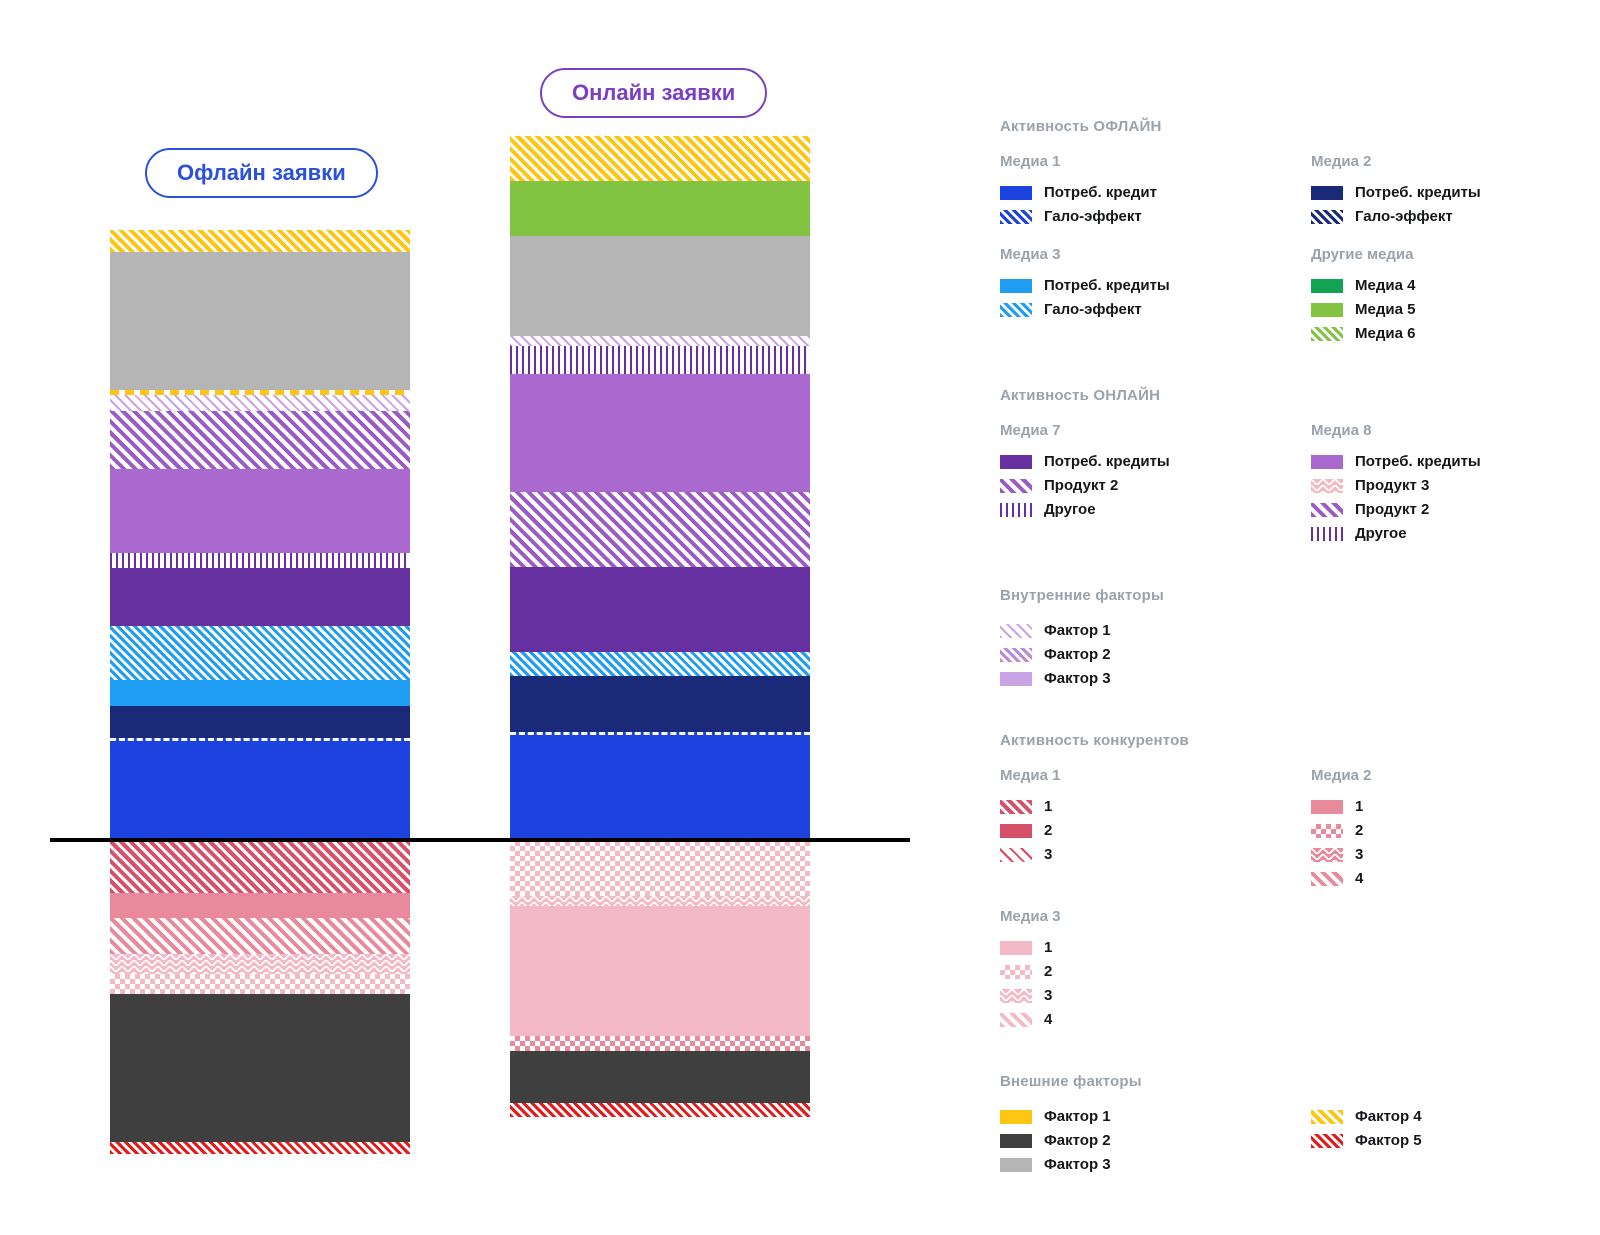 The image size is (1600, 1235). What do you see at coordinates (1016, 1019) in the screenshot?
I see `ltpink-hatch-swatch-icon` at bounding box center [1016, 1019].